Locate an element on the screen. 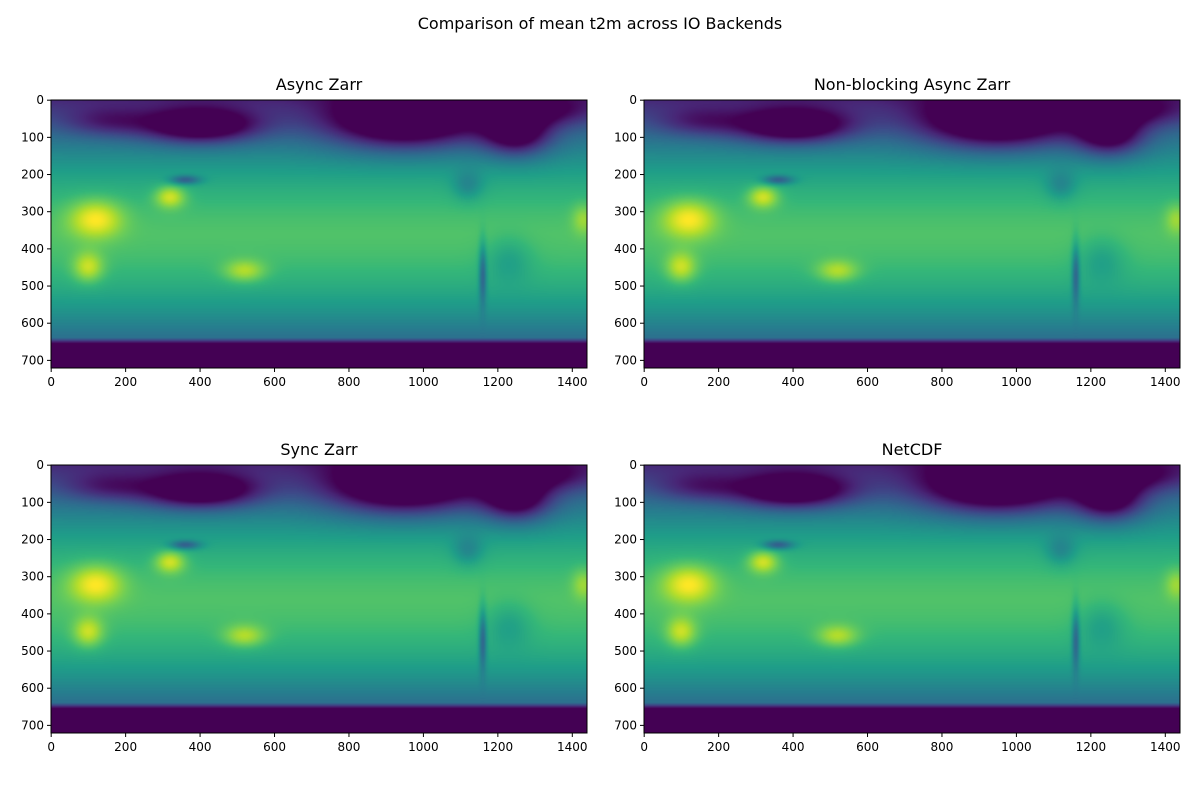  panel-title: Non-blocking Async Zarr is located at coordinates (912, 84).